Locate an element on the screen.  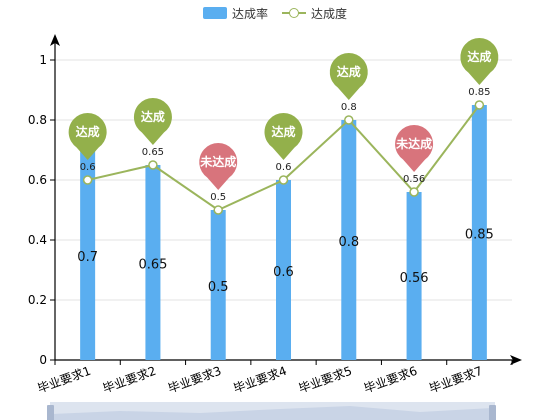
y-tick-label: 1 is located at coordinates (43, 60).